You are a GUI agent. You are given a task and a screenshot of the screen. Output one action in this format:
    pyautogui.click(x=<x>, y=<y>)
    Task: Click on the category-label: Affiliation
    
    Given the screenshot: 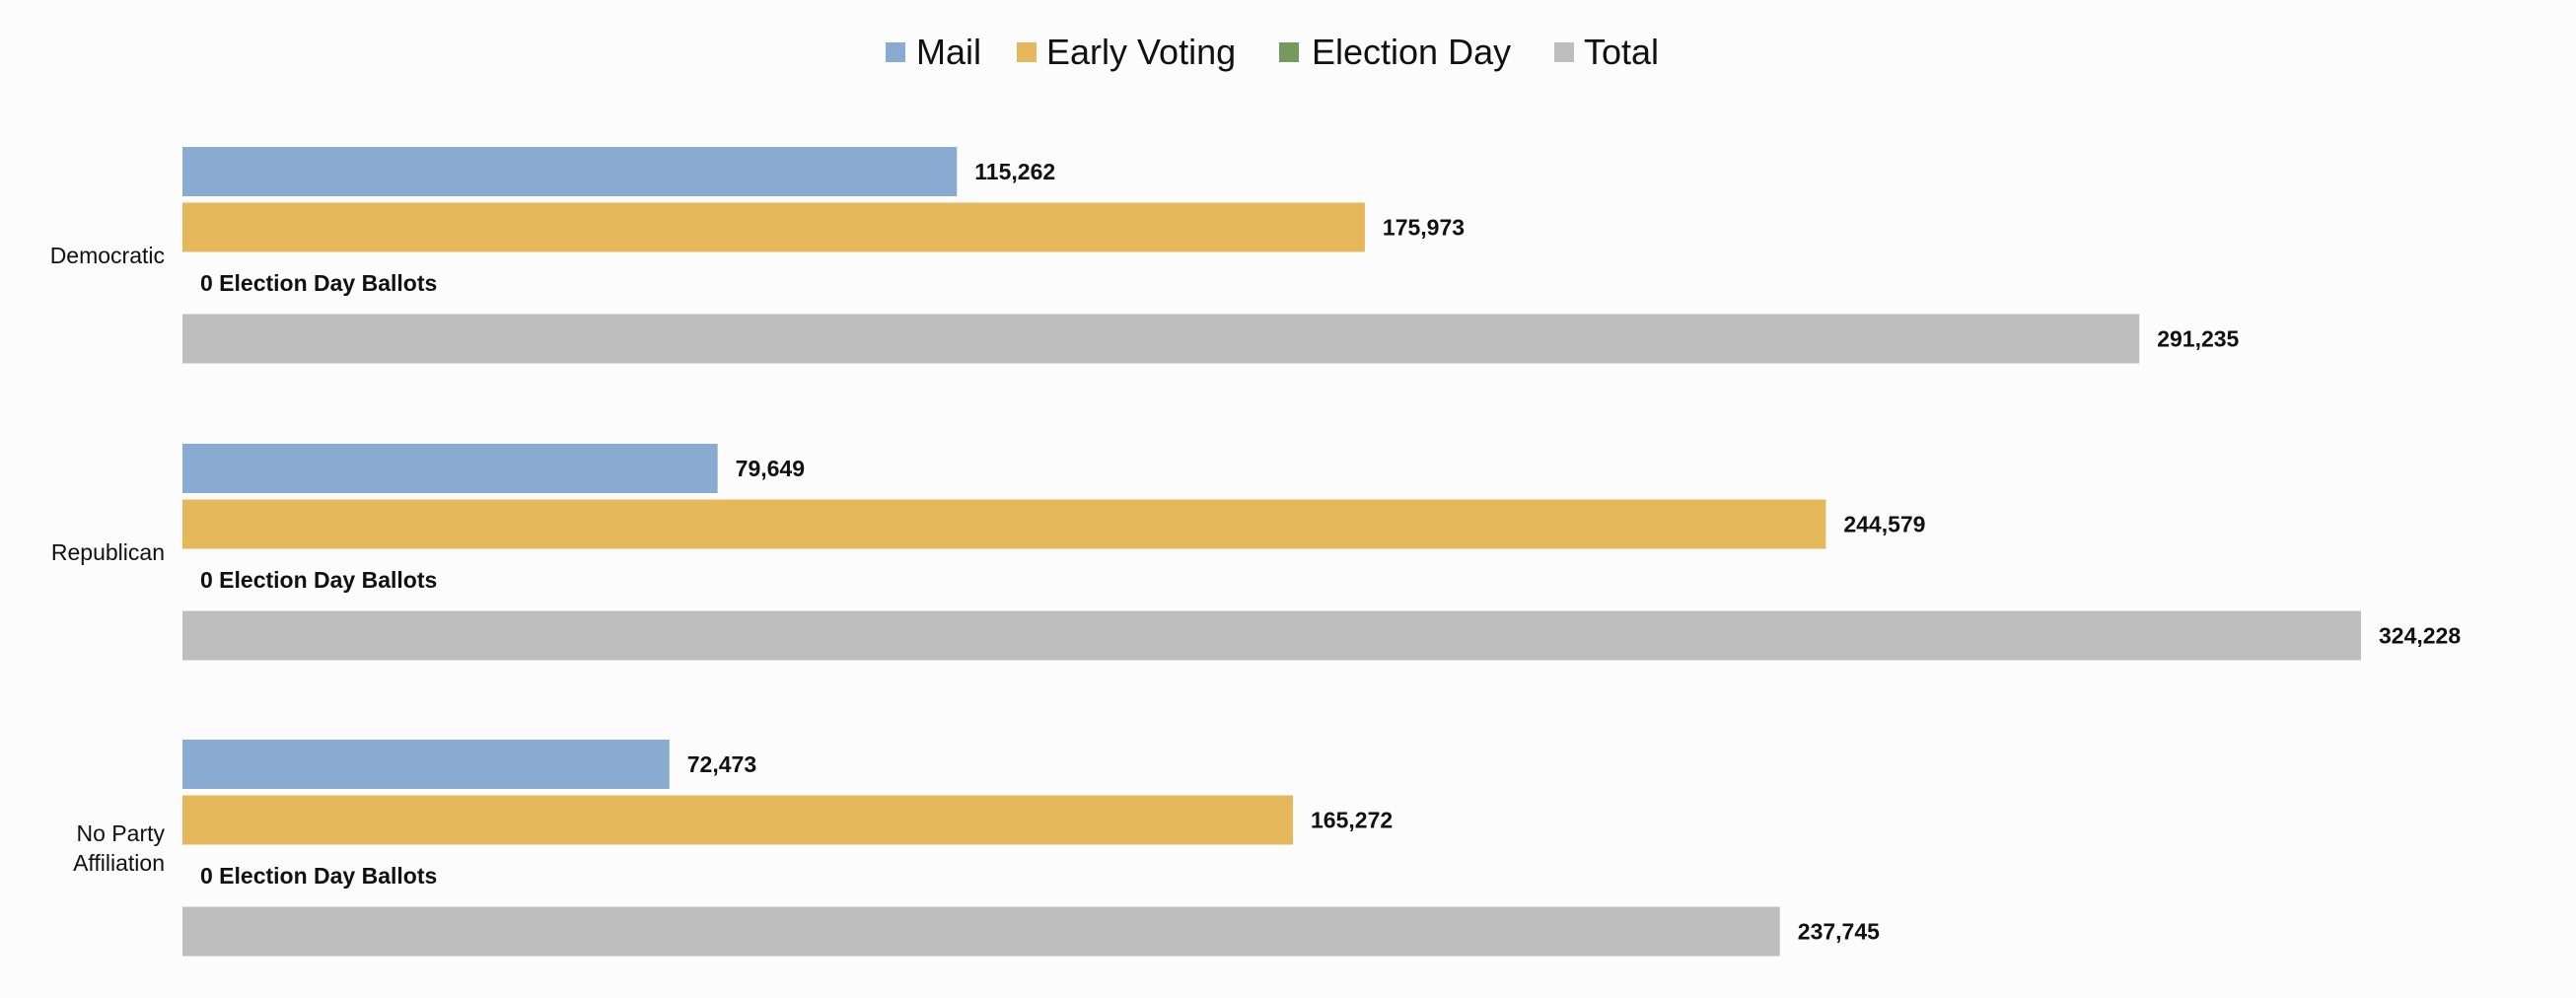 What is the action you would take?
    pyautogui.click(x=119, y=863)
    